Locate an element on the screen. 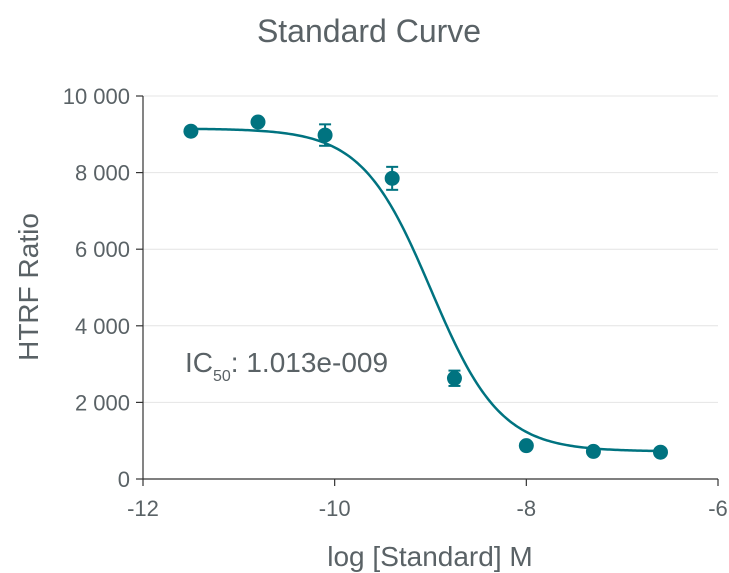 The width and height of the screenshot is (729, 573). ic50-subscript: 50 is located at coordinates (222, 376).